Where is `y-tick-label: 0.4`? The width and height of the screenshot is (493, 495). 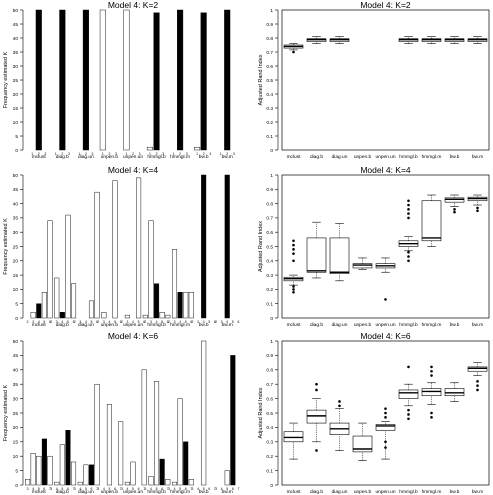
y-tick-label: 0.4 is located at coordinates (269, 262).